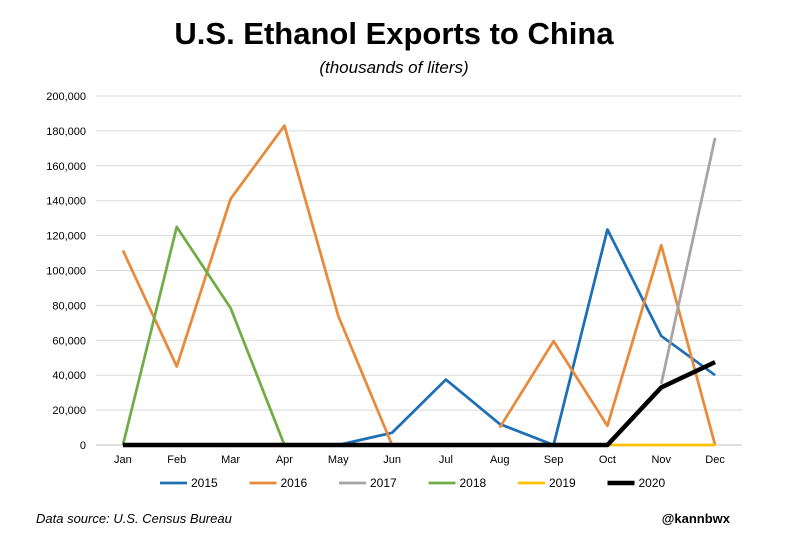 The width and height of the screenshot is (788, 547). I want to click on x-axis-tick-labels: Jan Feb Mar Apr May Jun Jul Aug Sep Oct Nov Dec, so click(419, 460).